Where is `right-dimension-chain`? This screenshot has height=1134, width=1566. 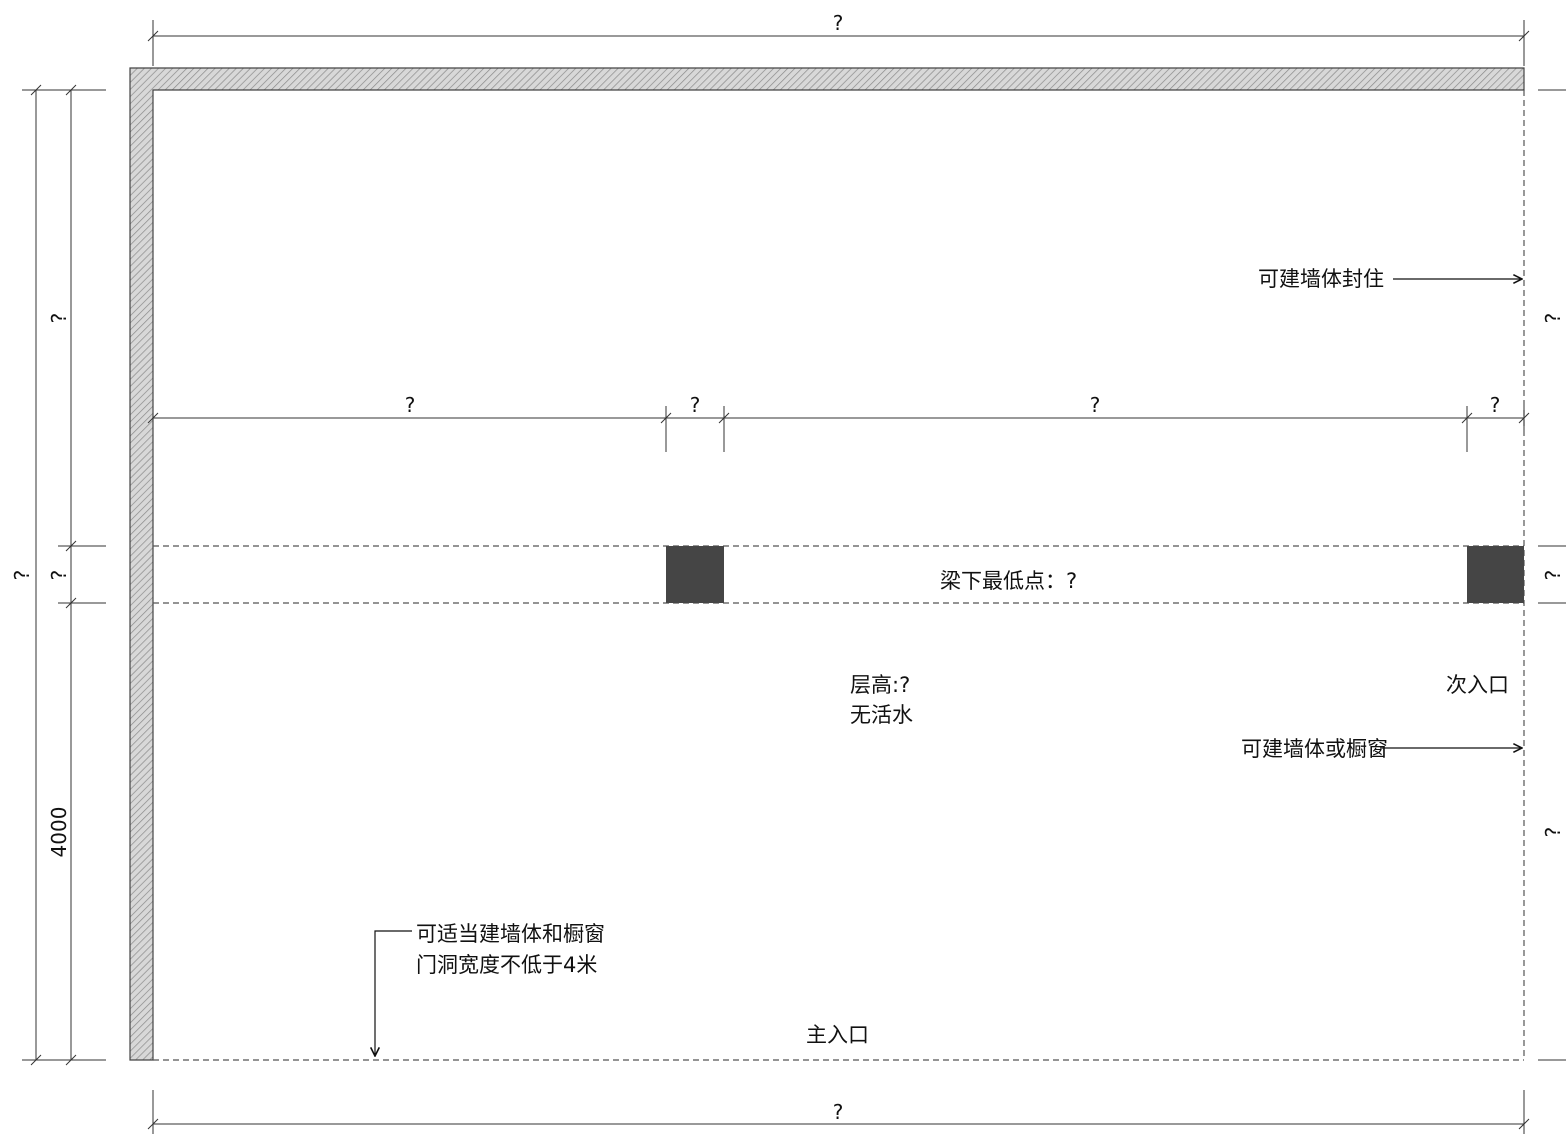 right-dimension-chain is located at coordinates (1552, 575).